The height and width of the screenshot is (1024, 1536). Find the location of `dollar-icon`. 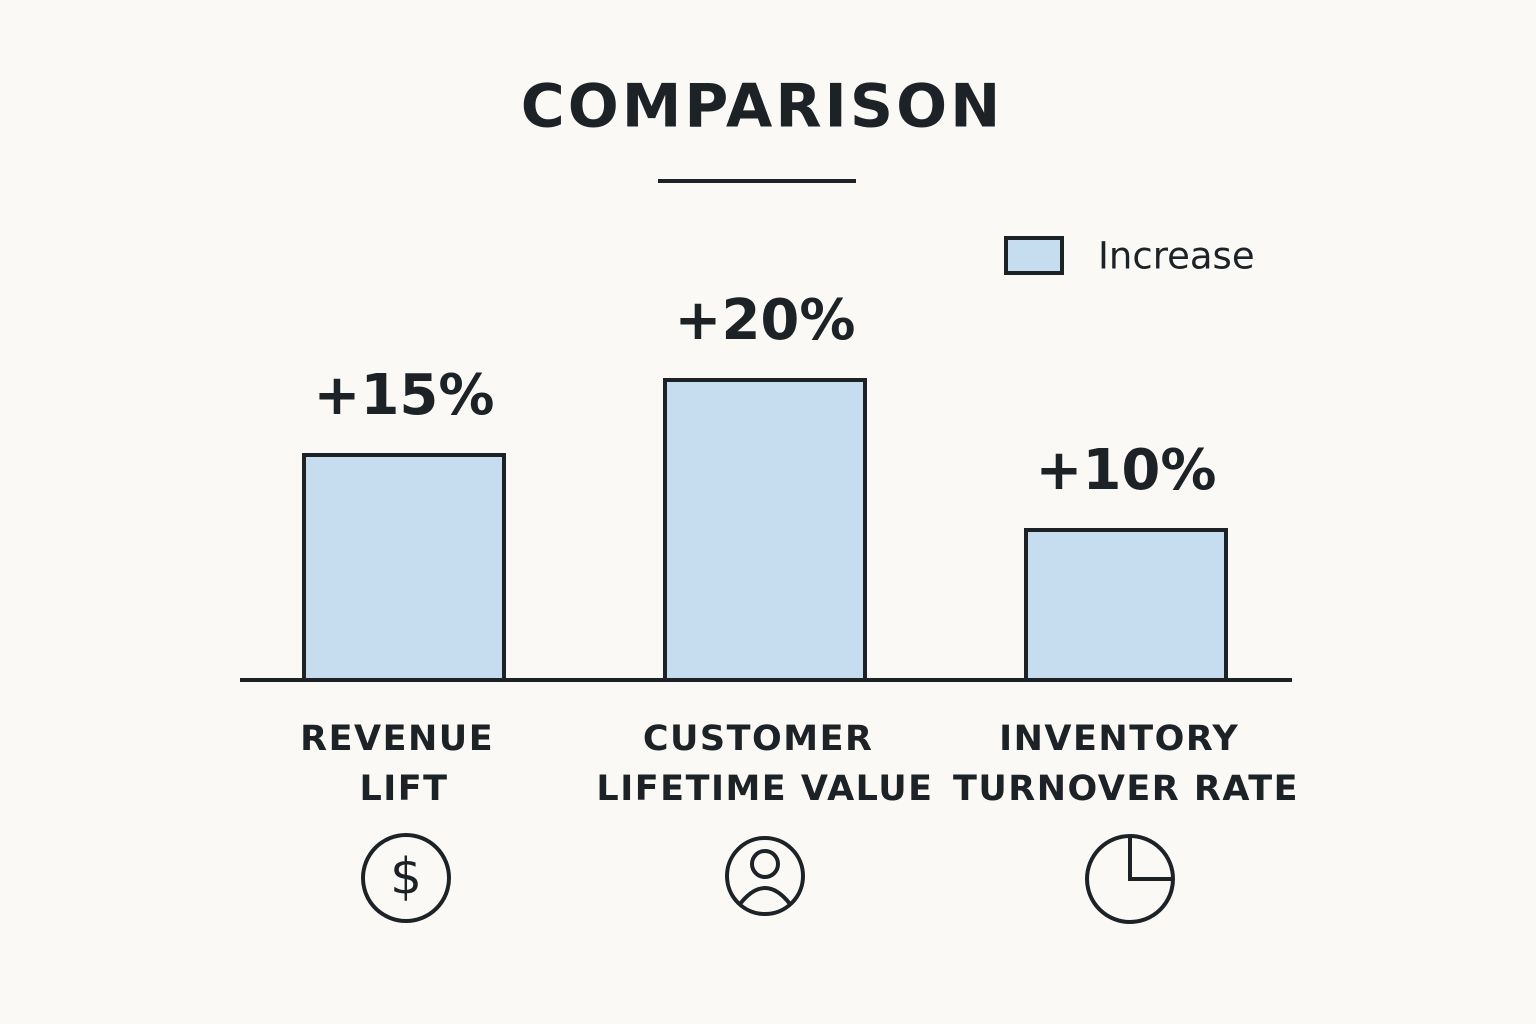

dollar-icon is located at coordinates (406, 878).